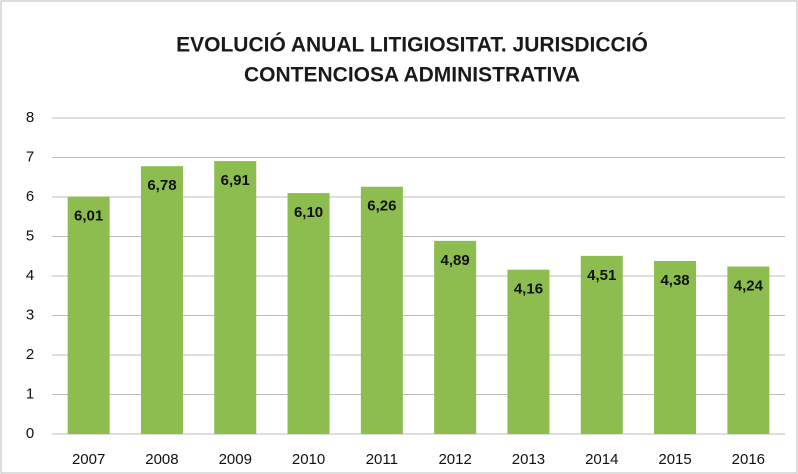  I want to click on x-tick-label: 2009, so click(235, 459).